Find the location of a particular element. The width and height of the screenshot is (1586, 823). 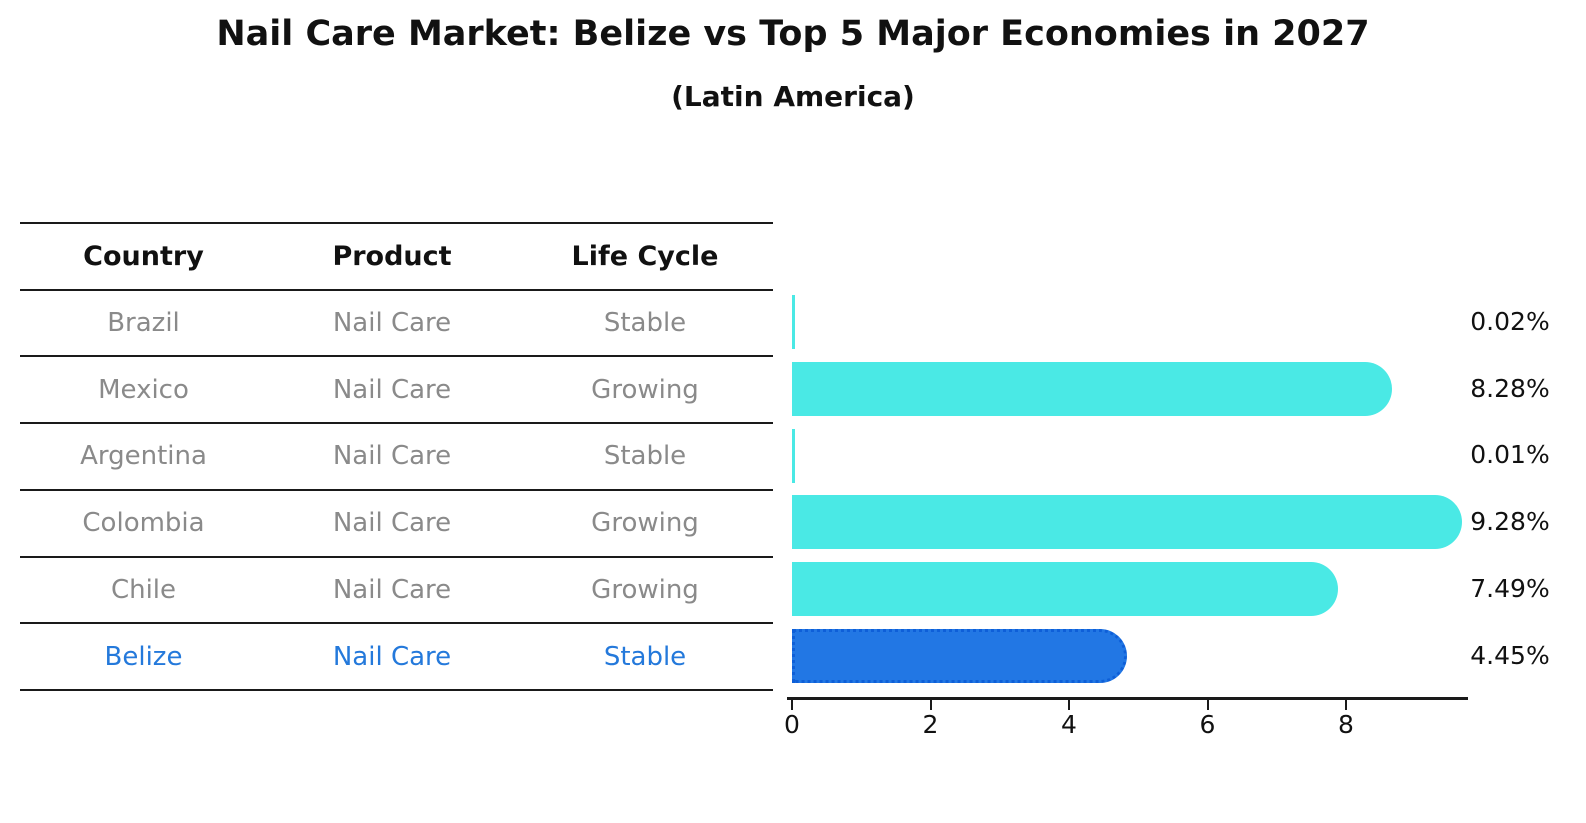

x-tick-label: 6 is located at coordinates (1207, 724).